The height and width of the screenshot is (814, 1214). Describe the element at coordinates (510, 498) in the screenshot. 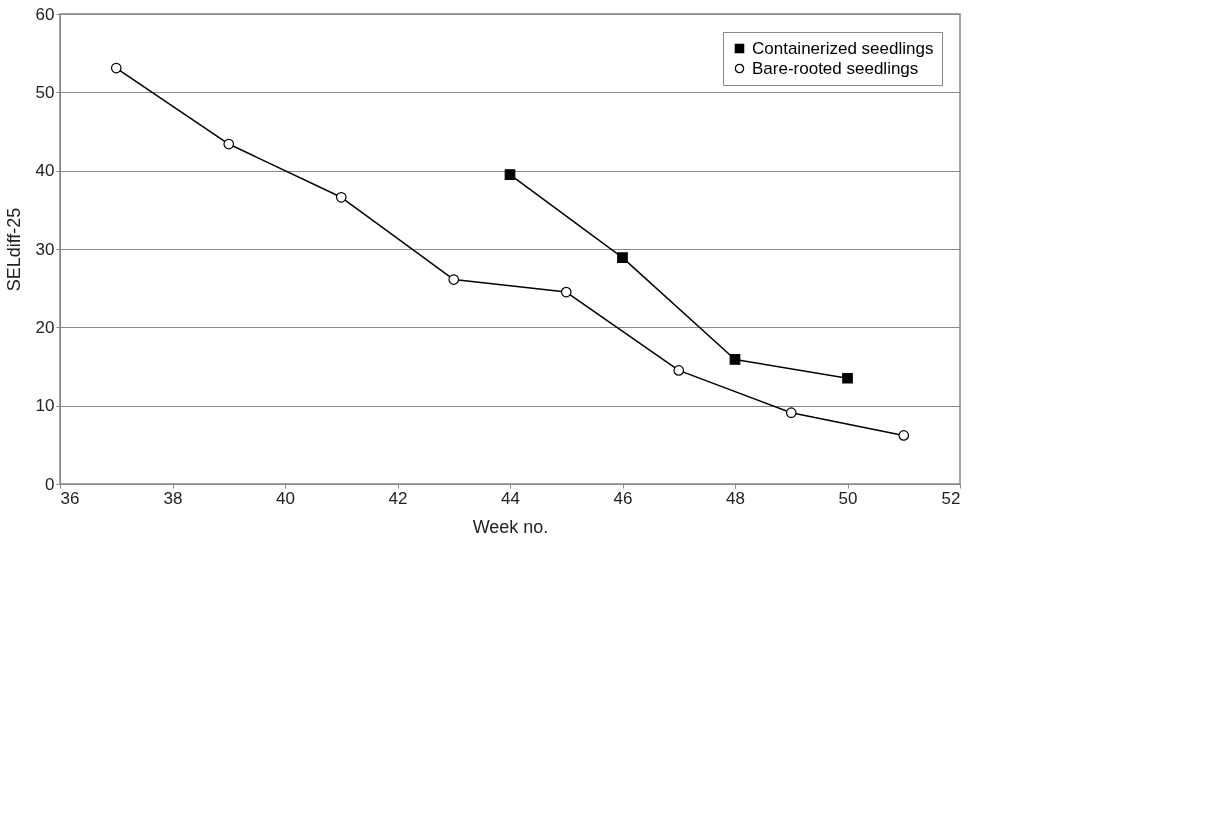

I see `x-tick-label: 44` at that location.